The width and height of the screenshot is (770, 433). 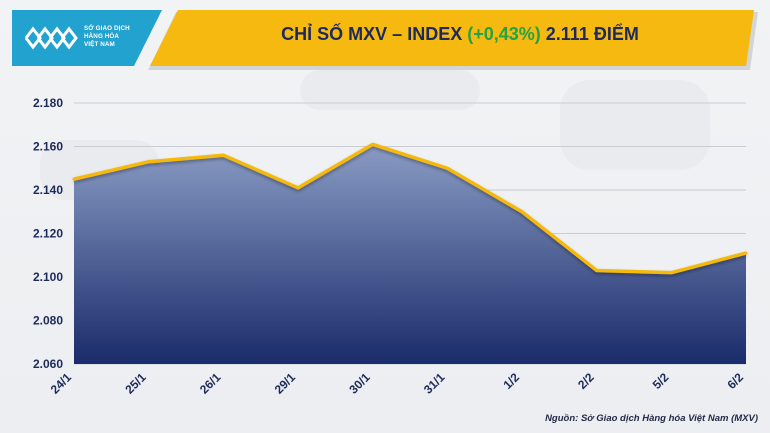 What do you see at coordinates (48, 364) in the screenshot?
I see `y-tick-label: 2.060` at bounding box center [48, 364].